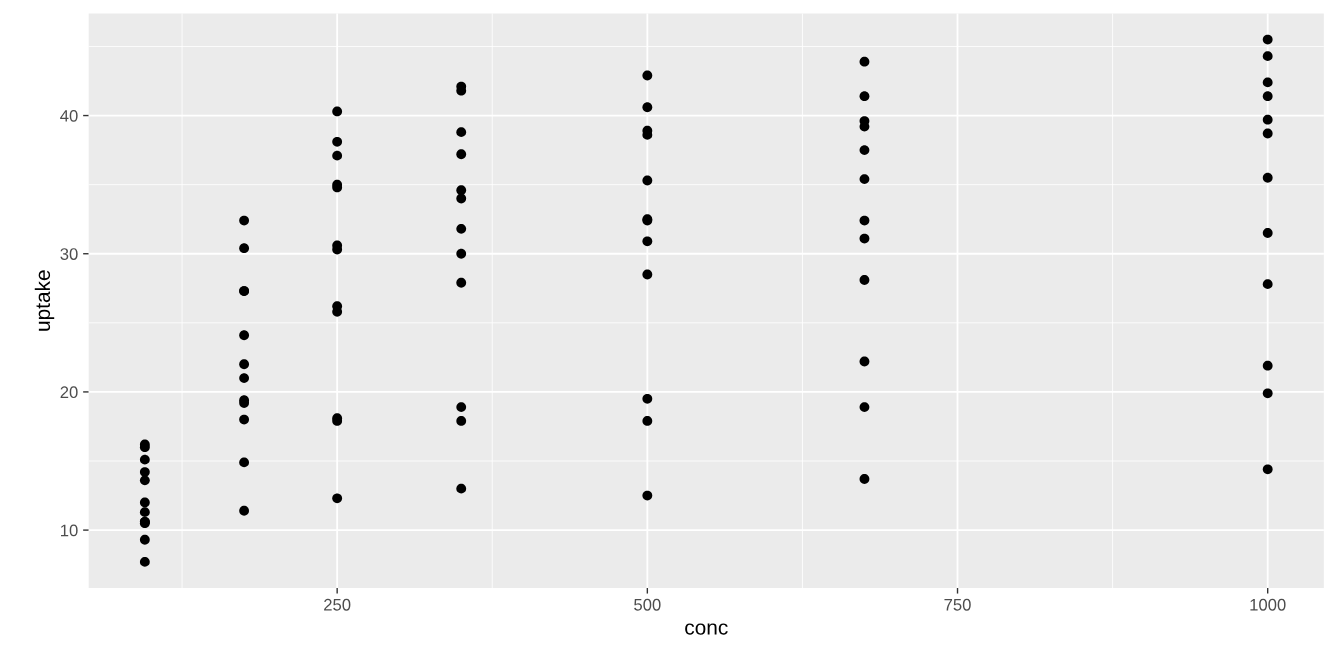 The image size is (1344, 672). I want to click on y-axis-title: uptake, so click(44, 300).